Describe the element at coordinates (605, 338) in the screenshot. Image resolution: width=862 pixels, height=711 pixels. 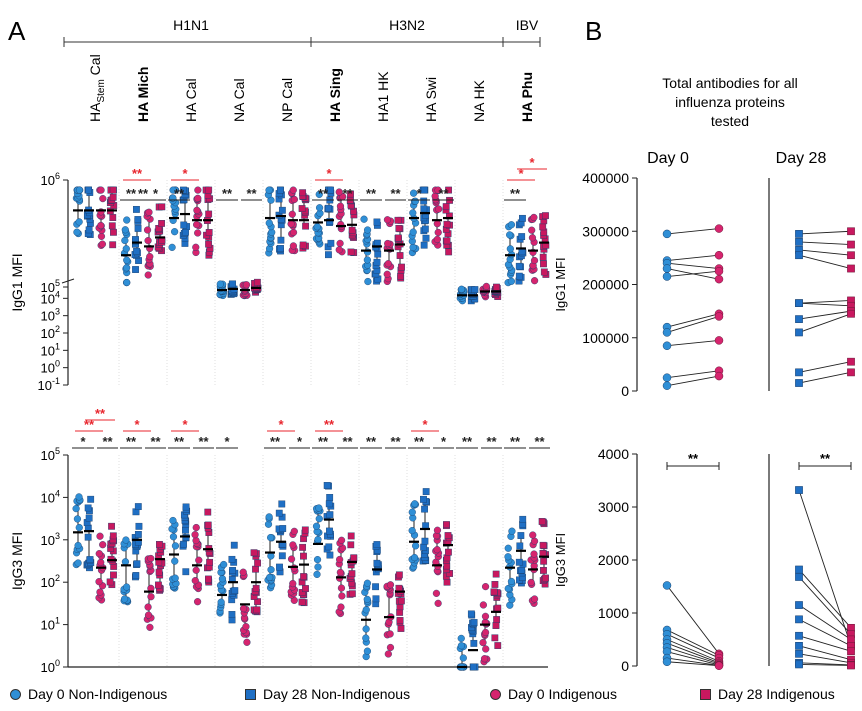
I see `y-tick-label: 100000` at that location.